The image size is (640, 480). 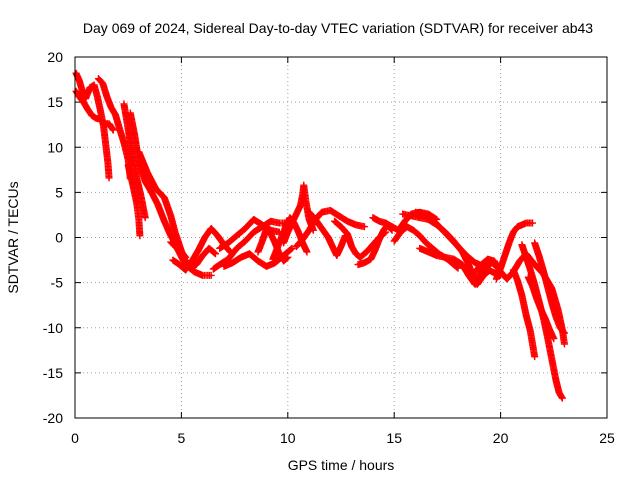 What do you see at coordinates (53, 418) in the screenshot?
I see `y-tick-label--20: -20` at bounding box center [53, 418].